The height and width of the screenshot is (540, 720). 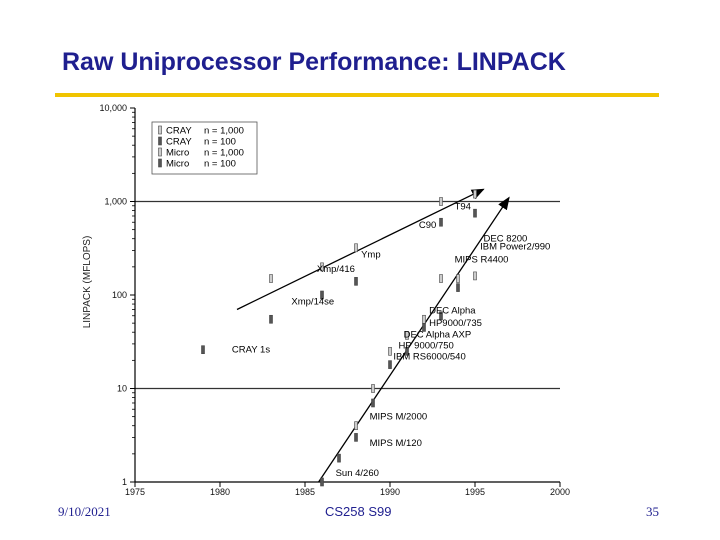 I want to click on trend-arrow-vector, so click(x=360, y=249).